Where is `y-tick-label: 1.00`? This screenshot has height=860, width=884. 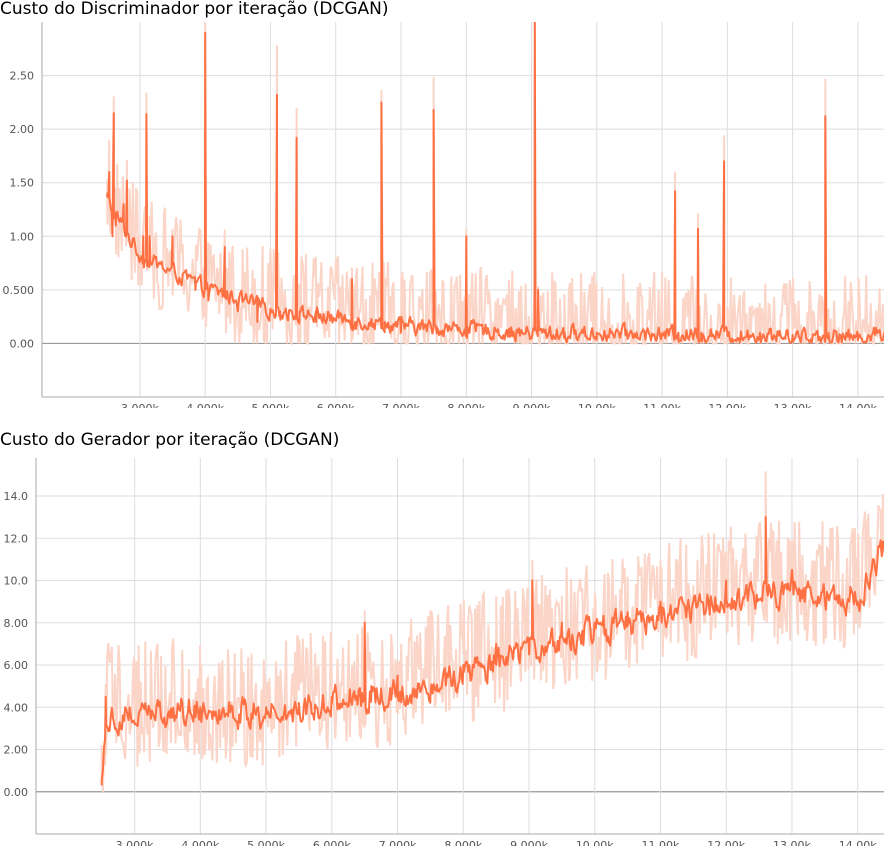 y-tick-label: 1.00 is located at coordinates (22, 236).